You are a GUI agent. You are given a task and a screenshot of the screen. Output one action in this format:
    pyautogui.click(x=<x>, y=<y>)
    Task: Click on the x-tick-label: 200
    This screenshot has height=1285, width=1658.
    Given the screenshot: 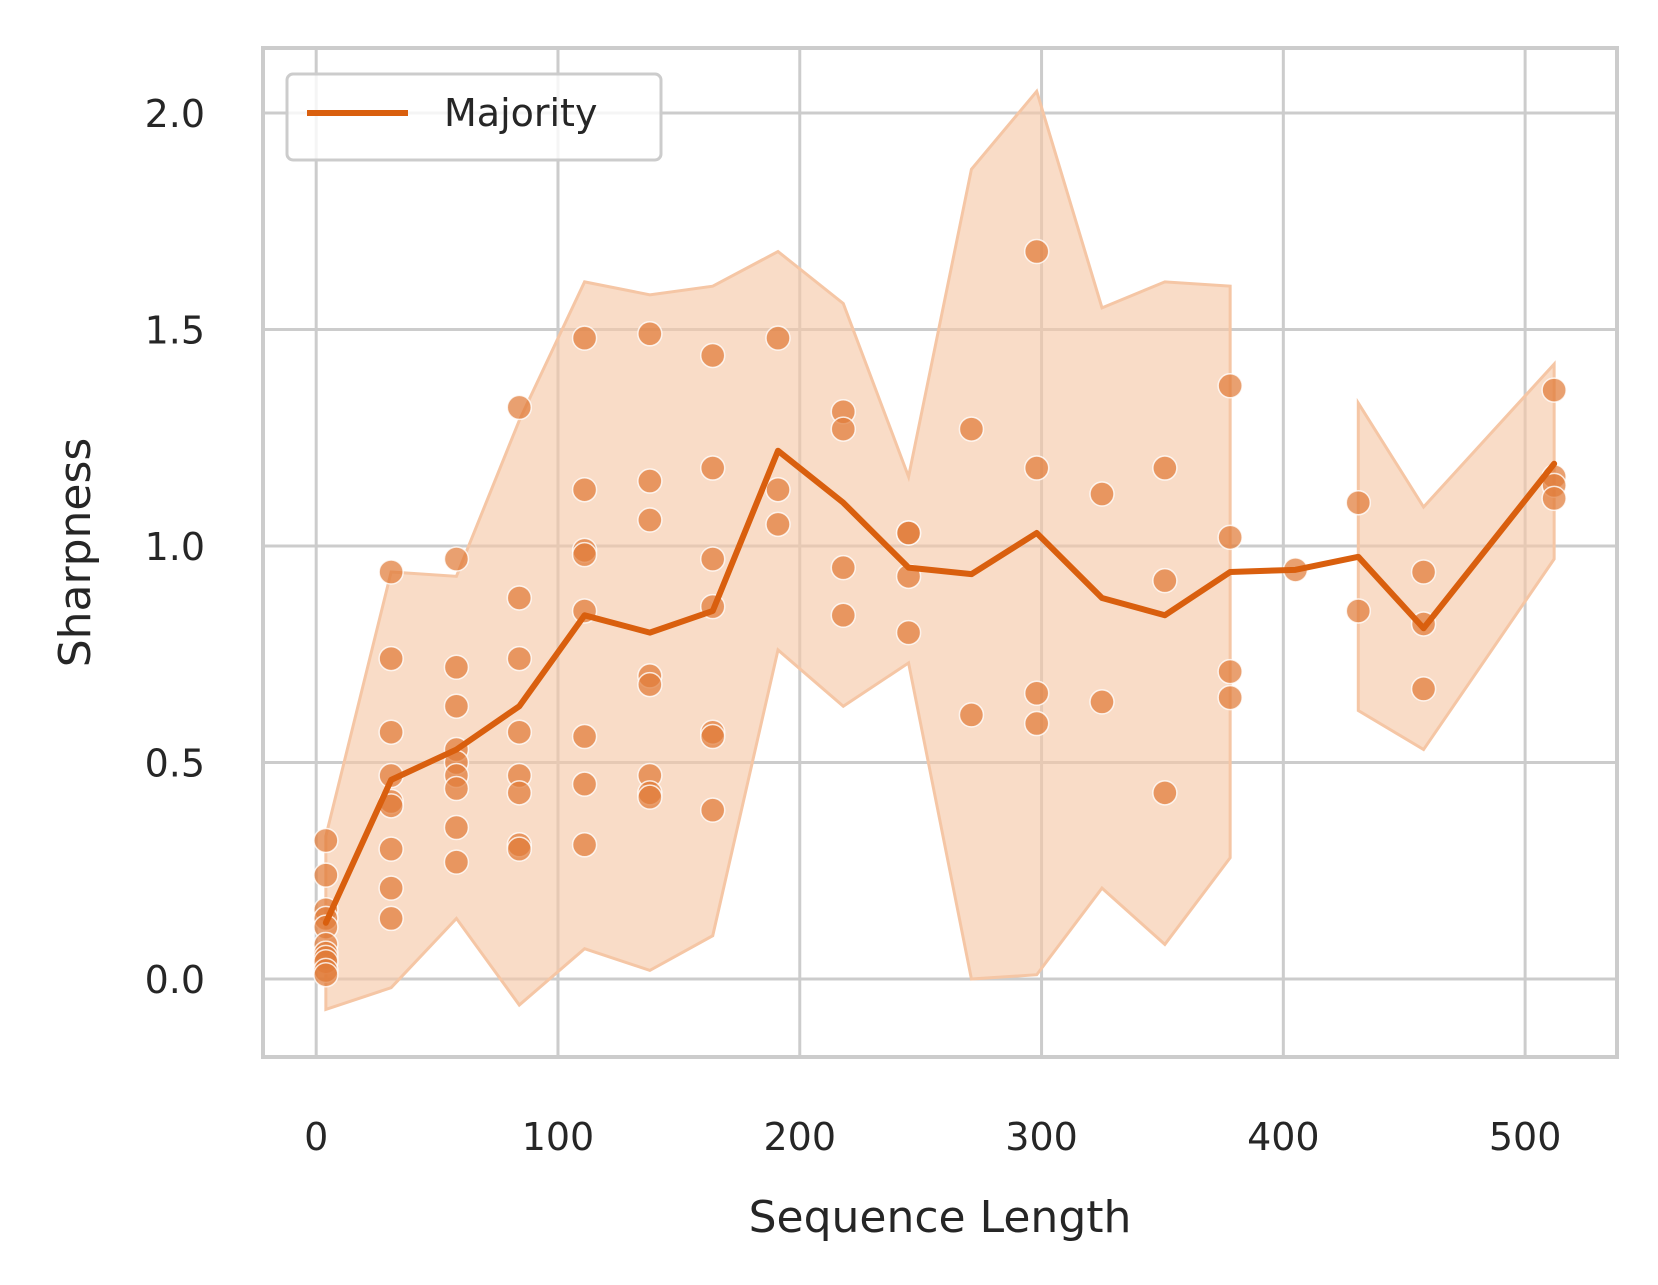 What is the action you would take?
    pyautogui.click(x=799, y=1137)
    